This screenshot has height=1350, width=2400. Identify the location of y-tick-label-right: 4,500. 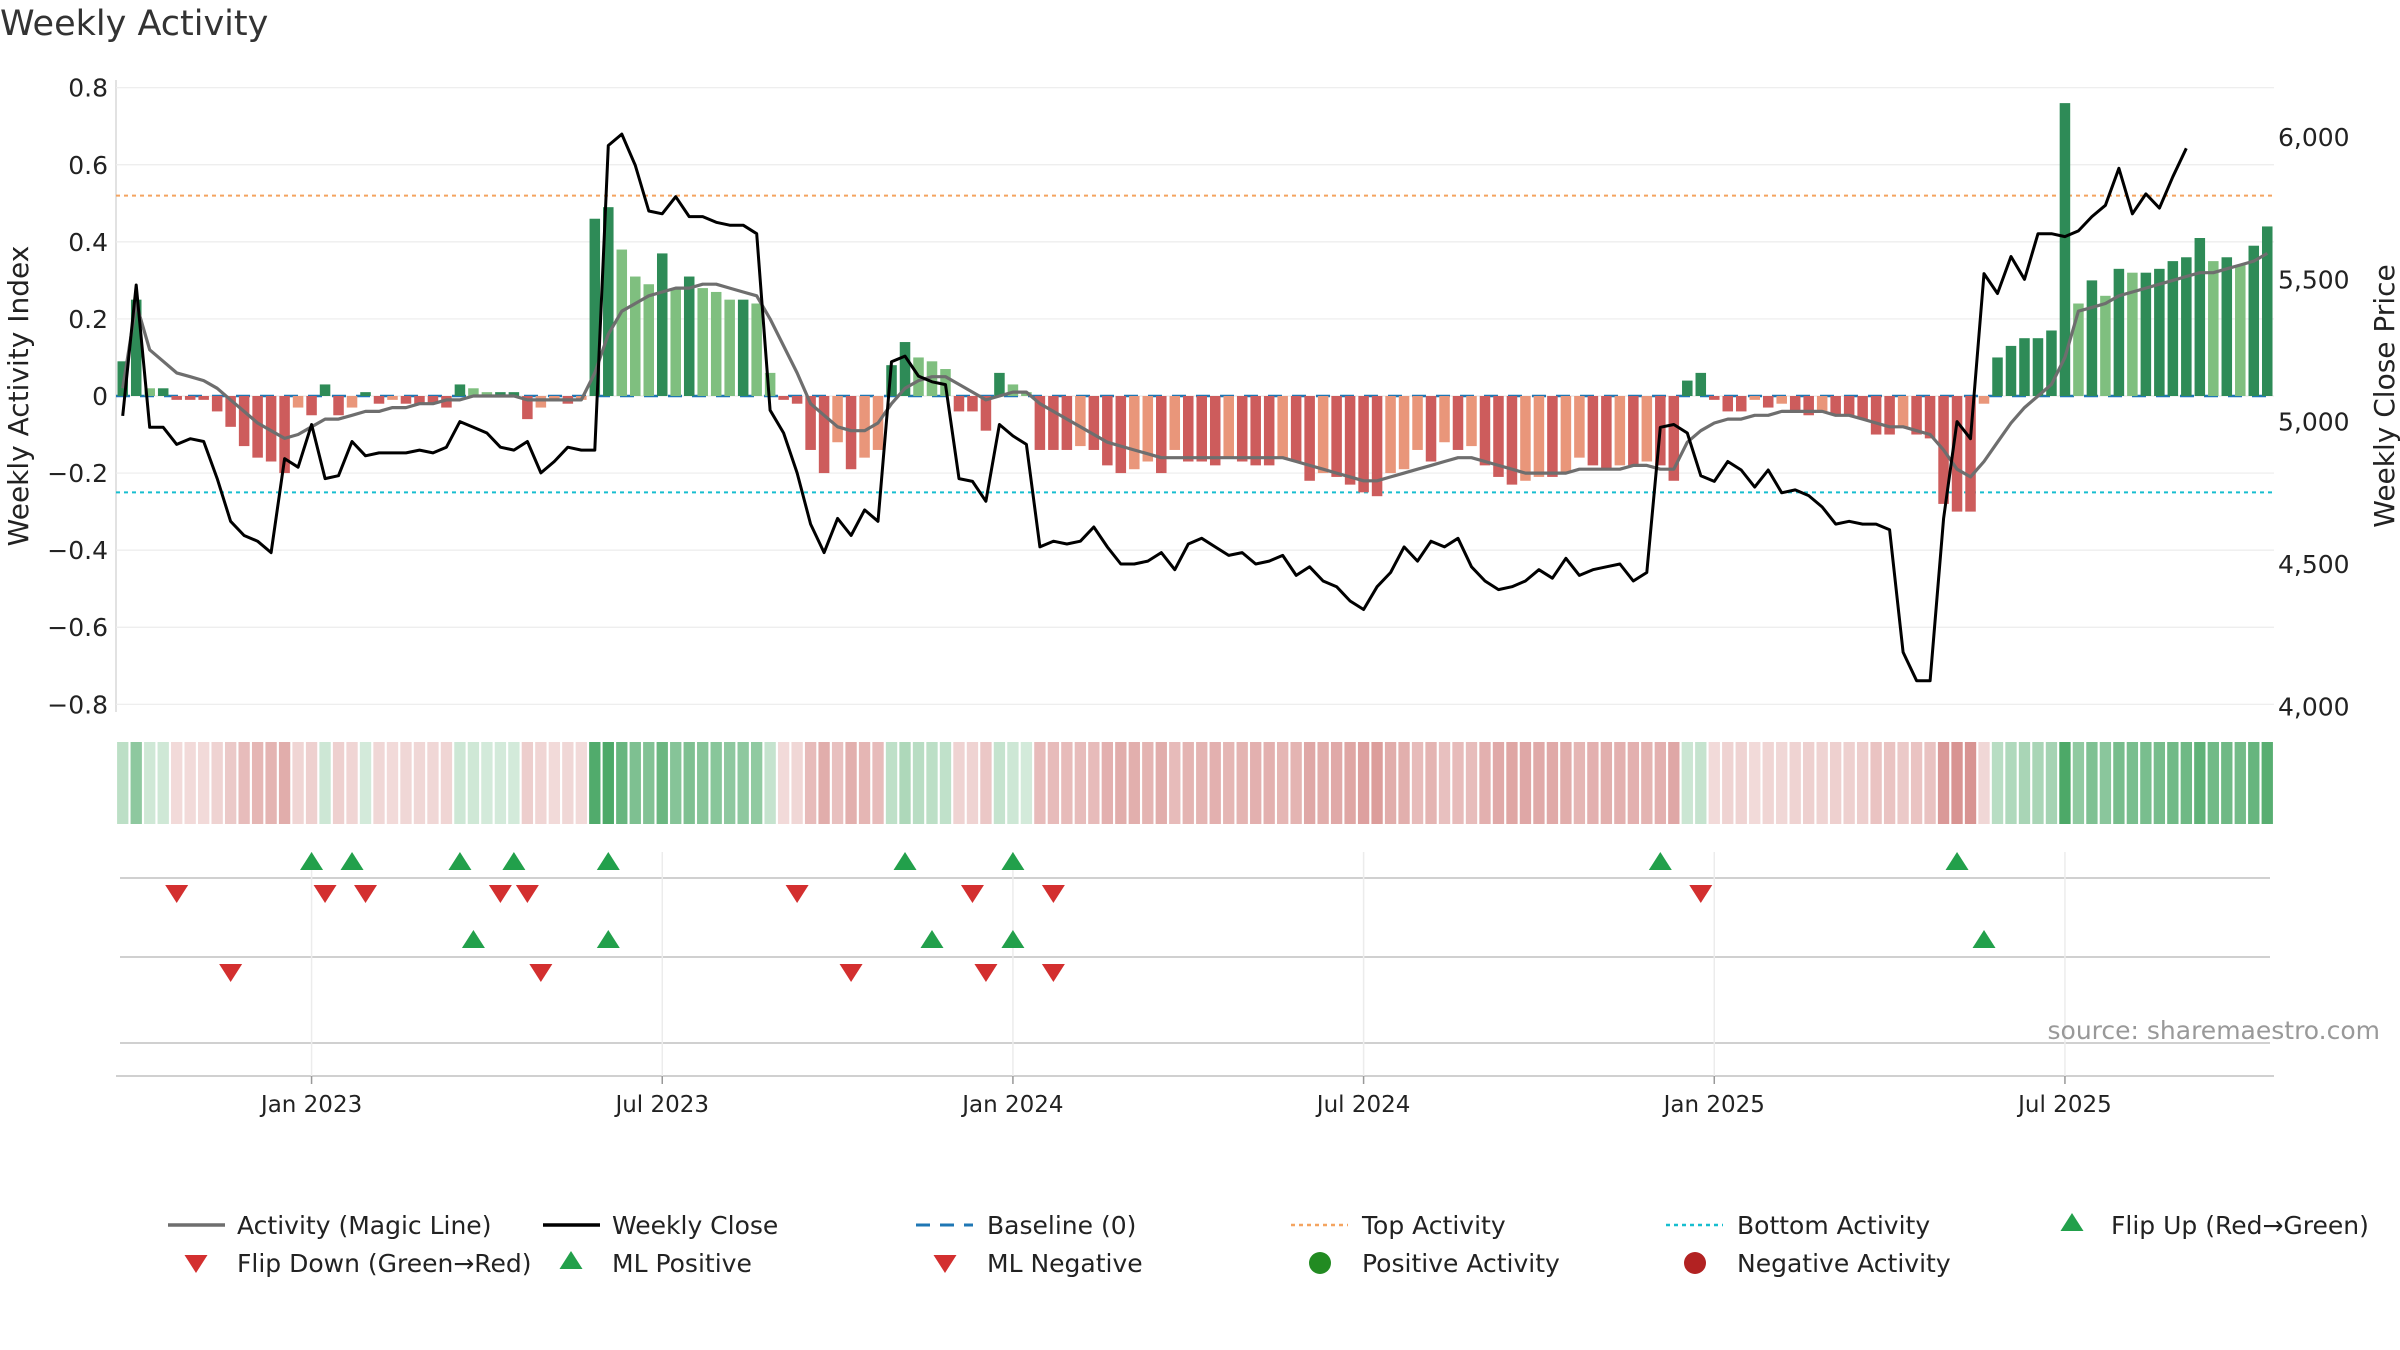
(2314, 564).